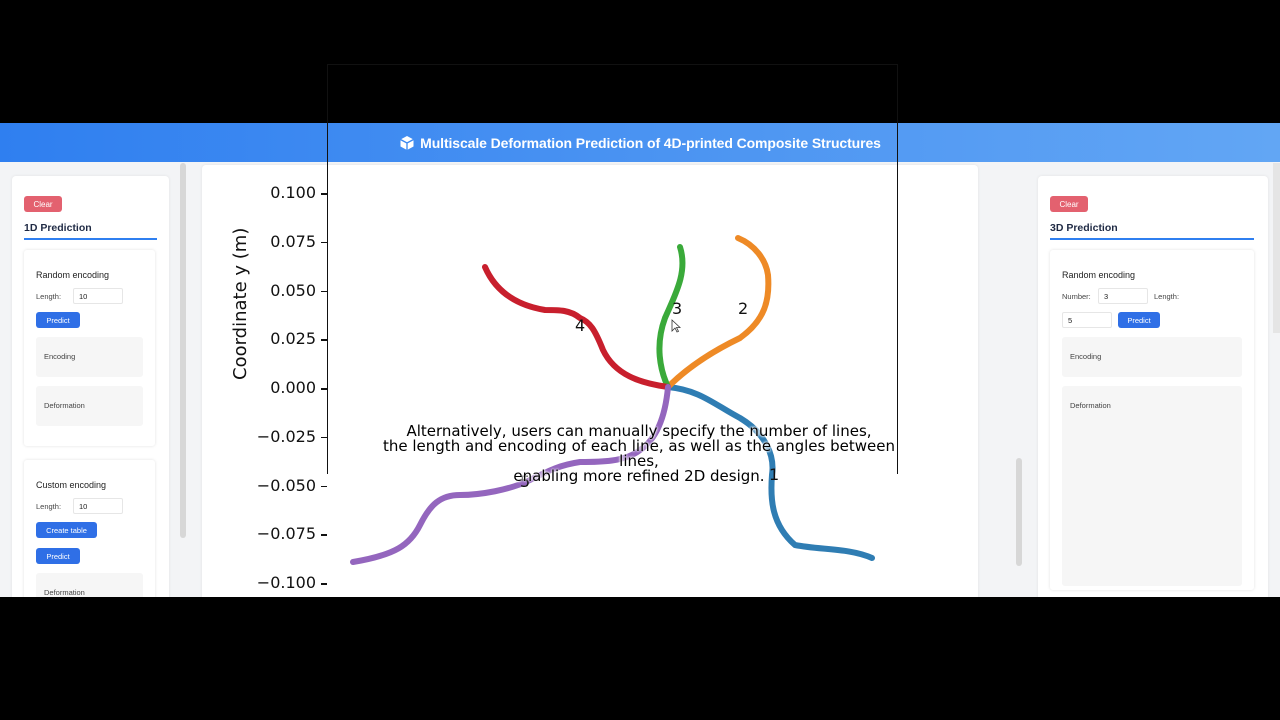 This screenshot has width=1280, height=720. What do you see at coordinates (677, 308) in the screenshot?
I see `line-label-3: 3` at bounding box center [677, 308].